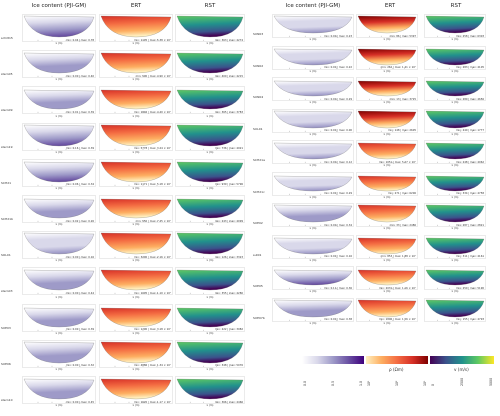 The height and width of the screenshot is (416, 500). What do you see at coordinates (469, 99) in the screenshot?
I see `rst-min-max-label: min: 280 | max: 4656` at bounding box center [469, 99].